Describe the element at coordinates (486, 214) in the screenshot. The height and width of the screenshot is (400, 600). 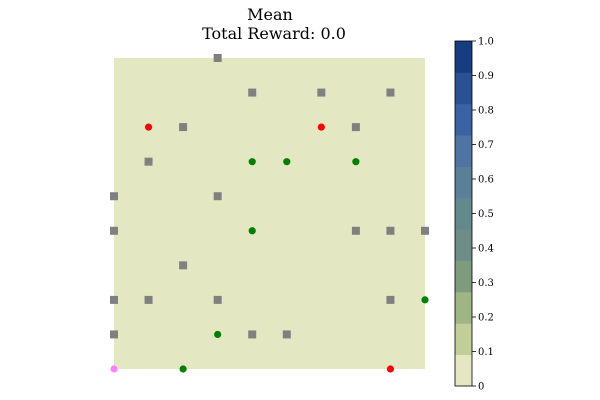
I see `colorbar-tick-label: 0.5` at that location.